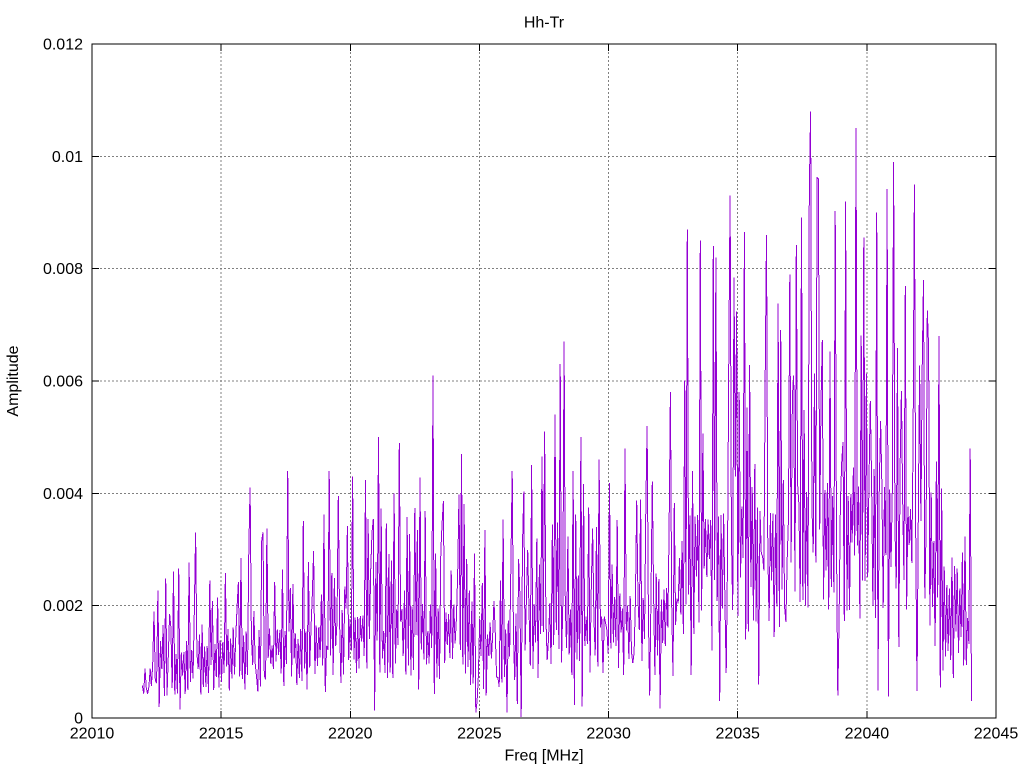 The width and height of the screenshot is (1024, 768). What do you see at coordinates (867, 734) in the screenshot?
I see `svg-text: 22040` at bounding box center [867, 734].